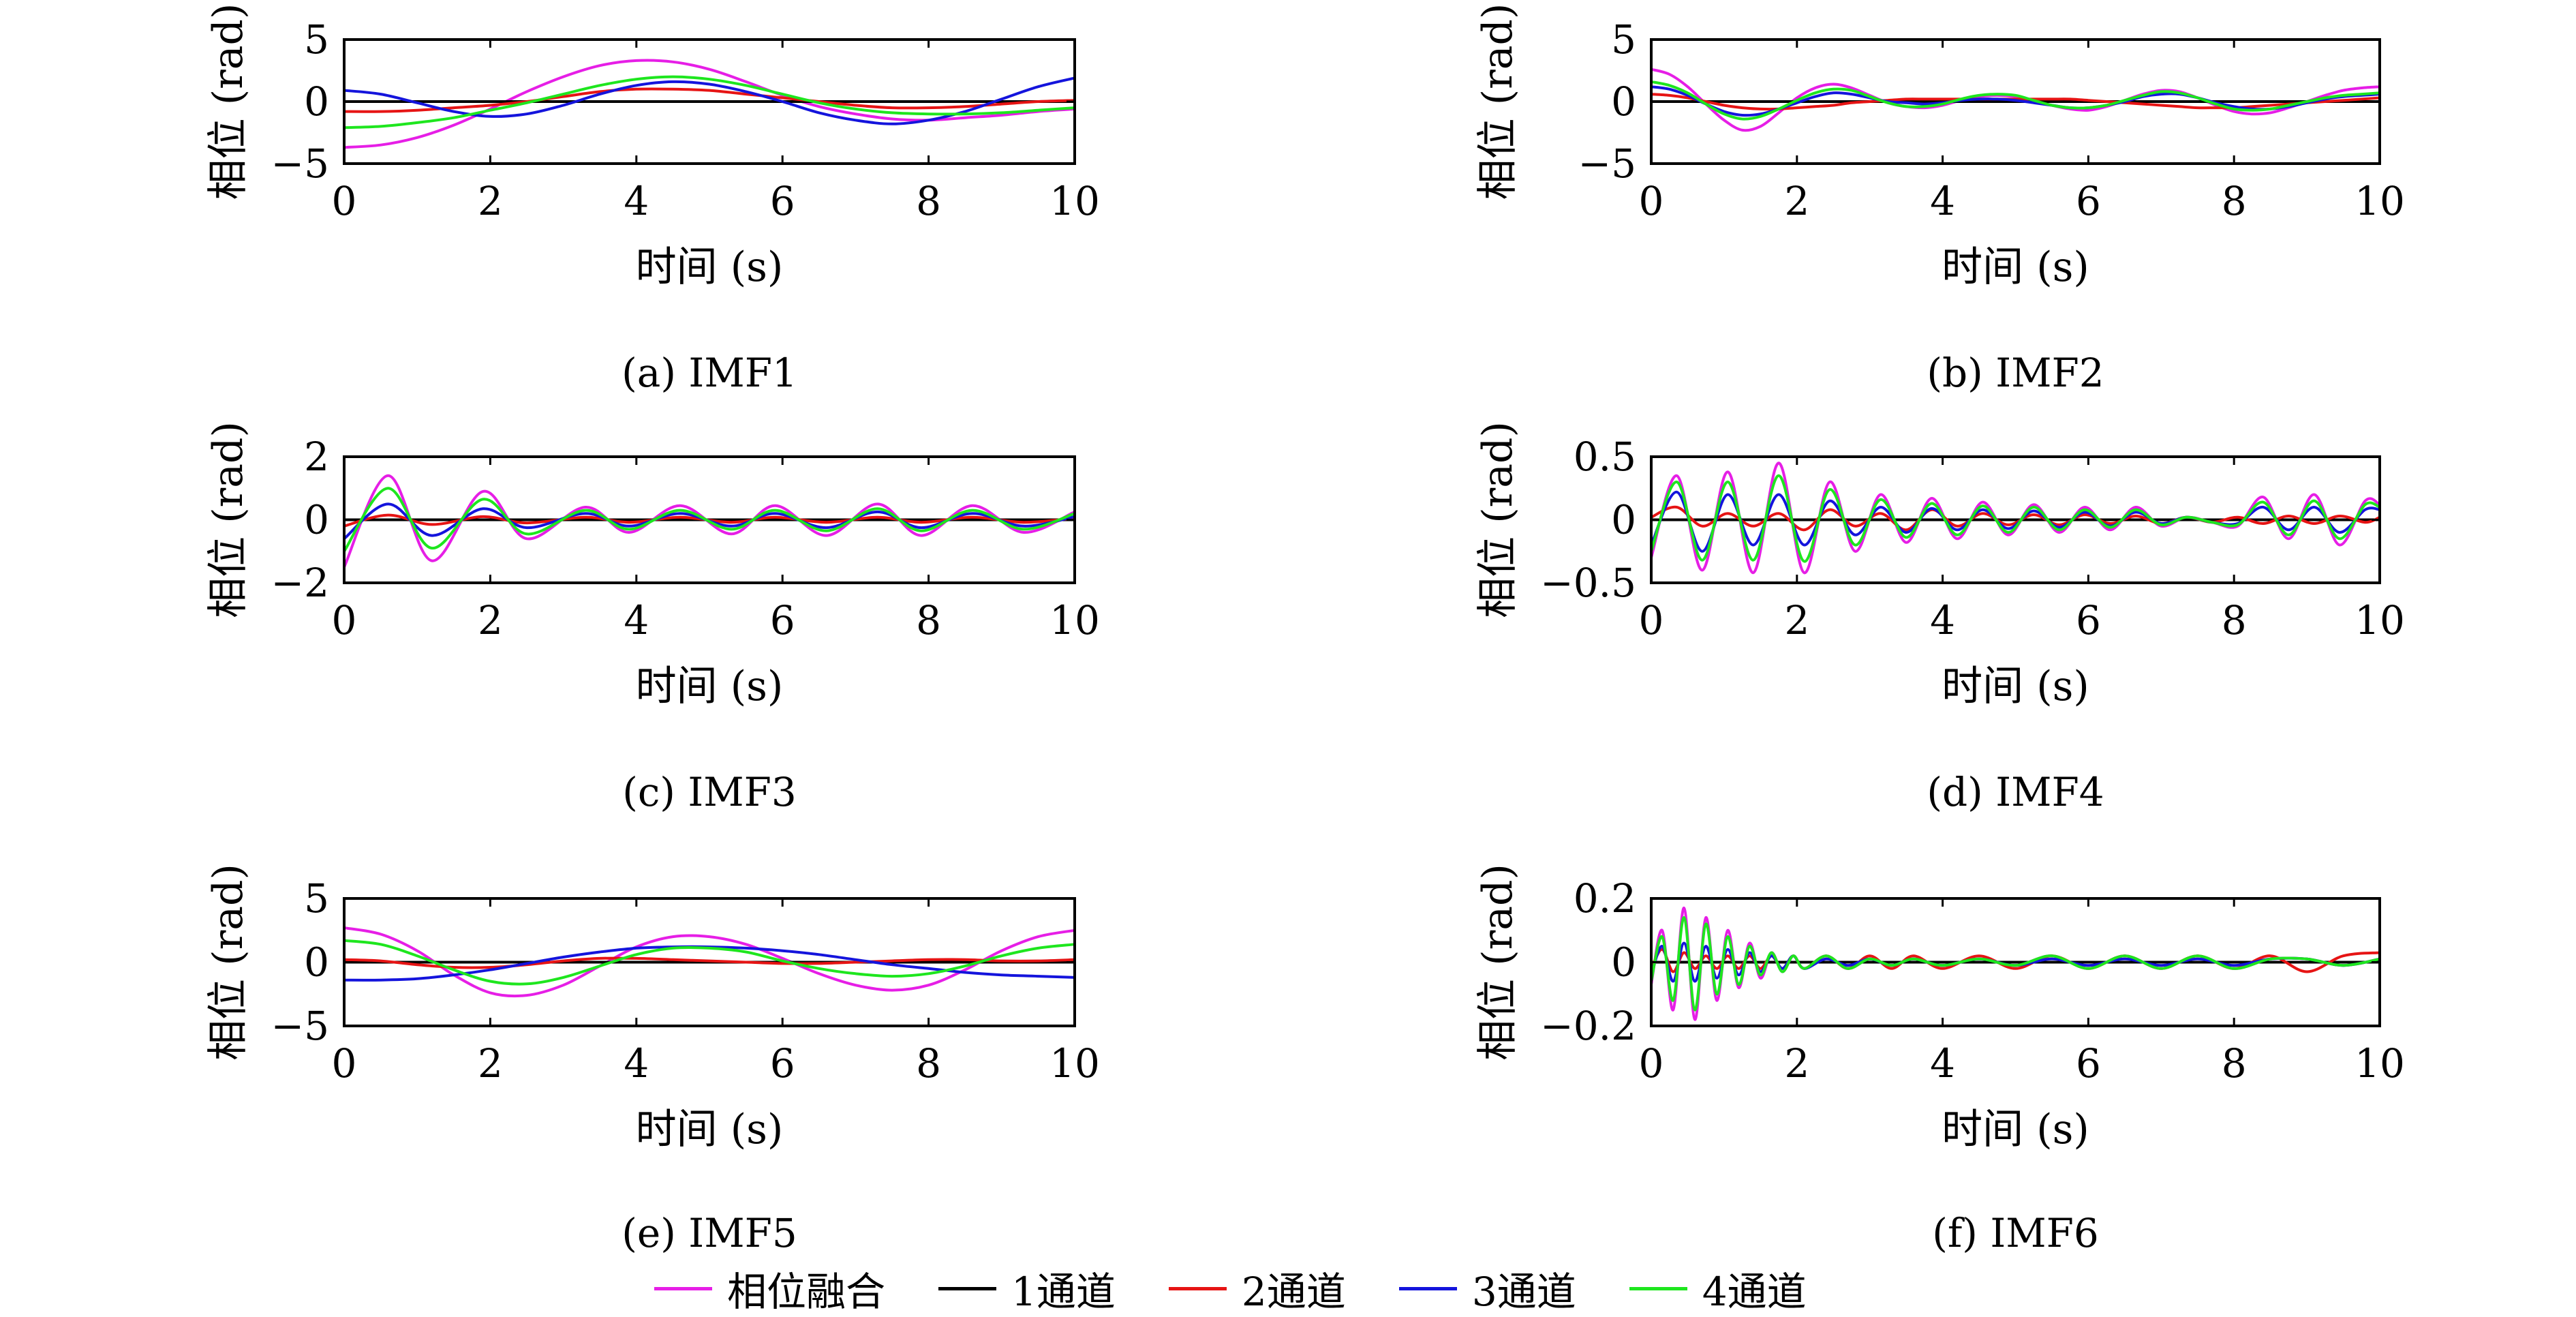 This screenshot has height=1317, width=2576. What do you see at coordinates (2015, 792) in the screenshot?
I see `panel-caption: (d) IMF4` at bounding box center [2015, 792].